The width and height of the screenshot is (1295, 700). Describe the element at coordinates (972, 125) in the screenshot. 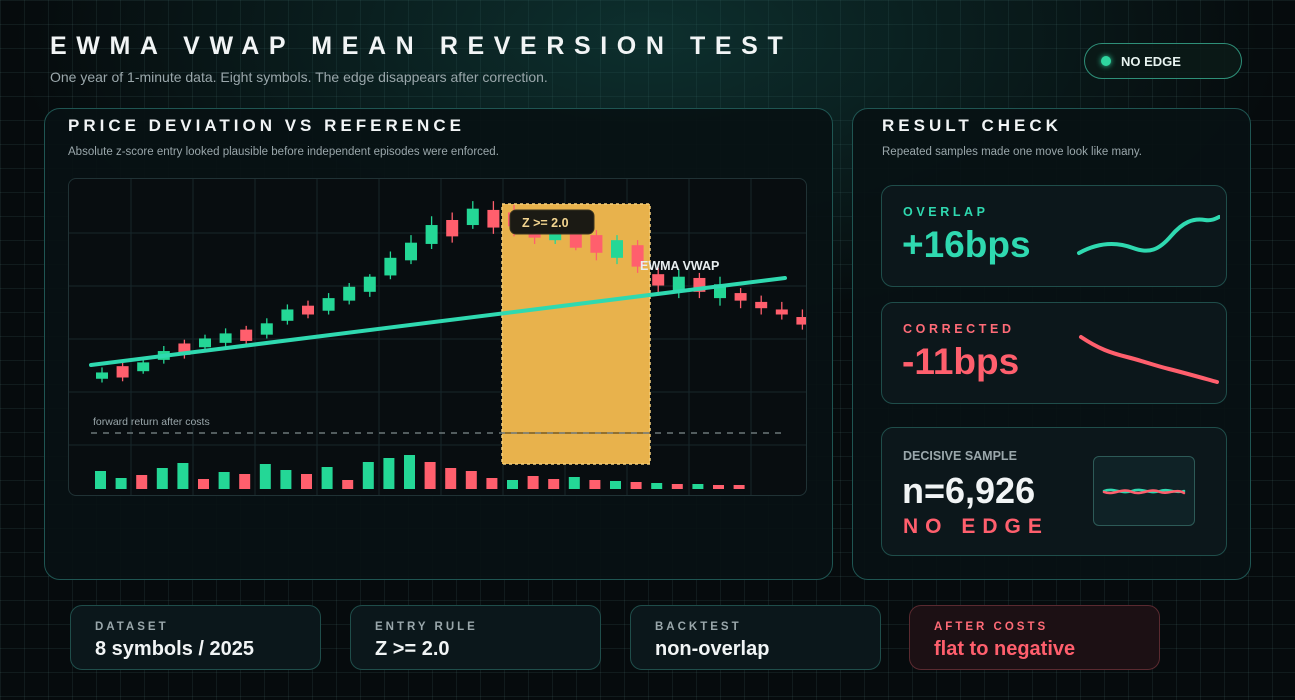

I see `result-panel-title: RESULT CHECK` at that location.